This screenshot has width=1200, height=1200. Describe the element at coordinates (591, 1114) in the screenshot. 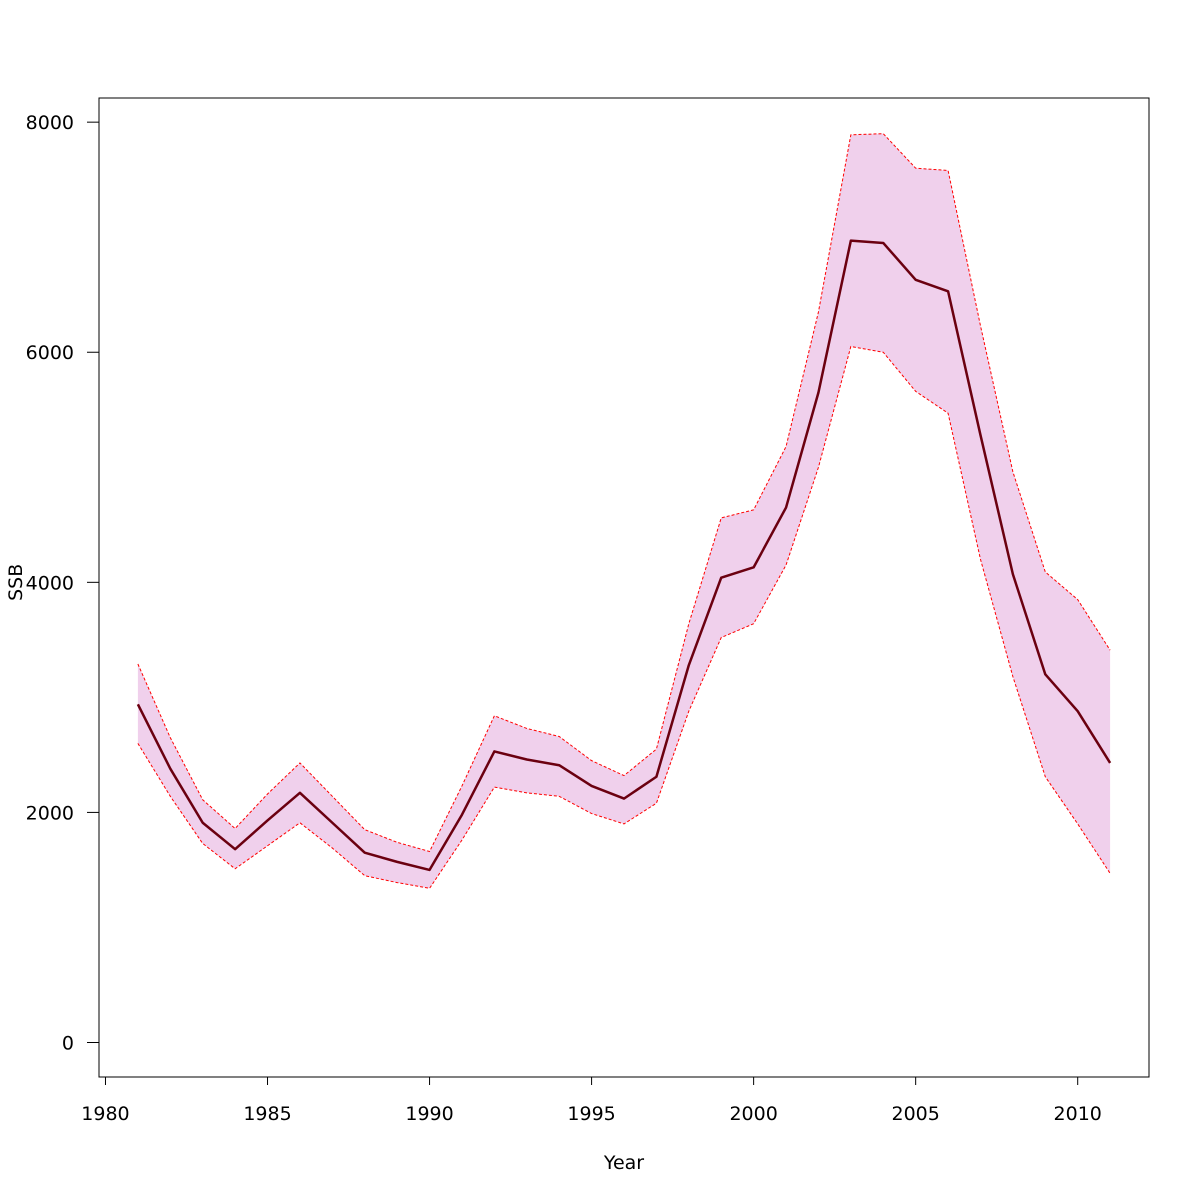

I see `x-tick-label: 1995` at that location.